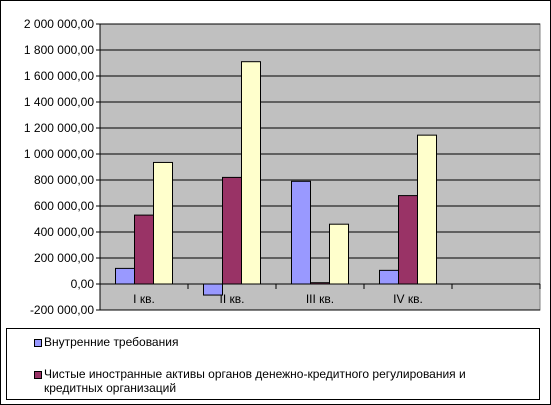  Describe the element at coordinates (59, 102) in the screenshot. I see `y-tick-label: 1 400 000,00` at that location.